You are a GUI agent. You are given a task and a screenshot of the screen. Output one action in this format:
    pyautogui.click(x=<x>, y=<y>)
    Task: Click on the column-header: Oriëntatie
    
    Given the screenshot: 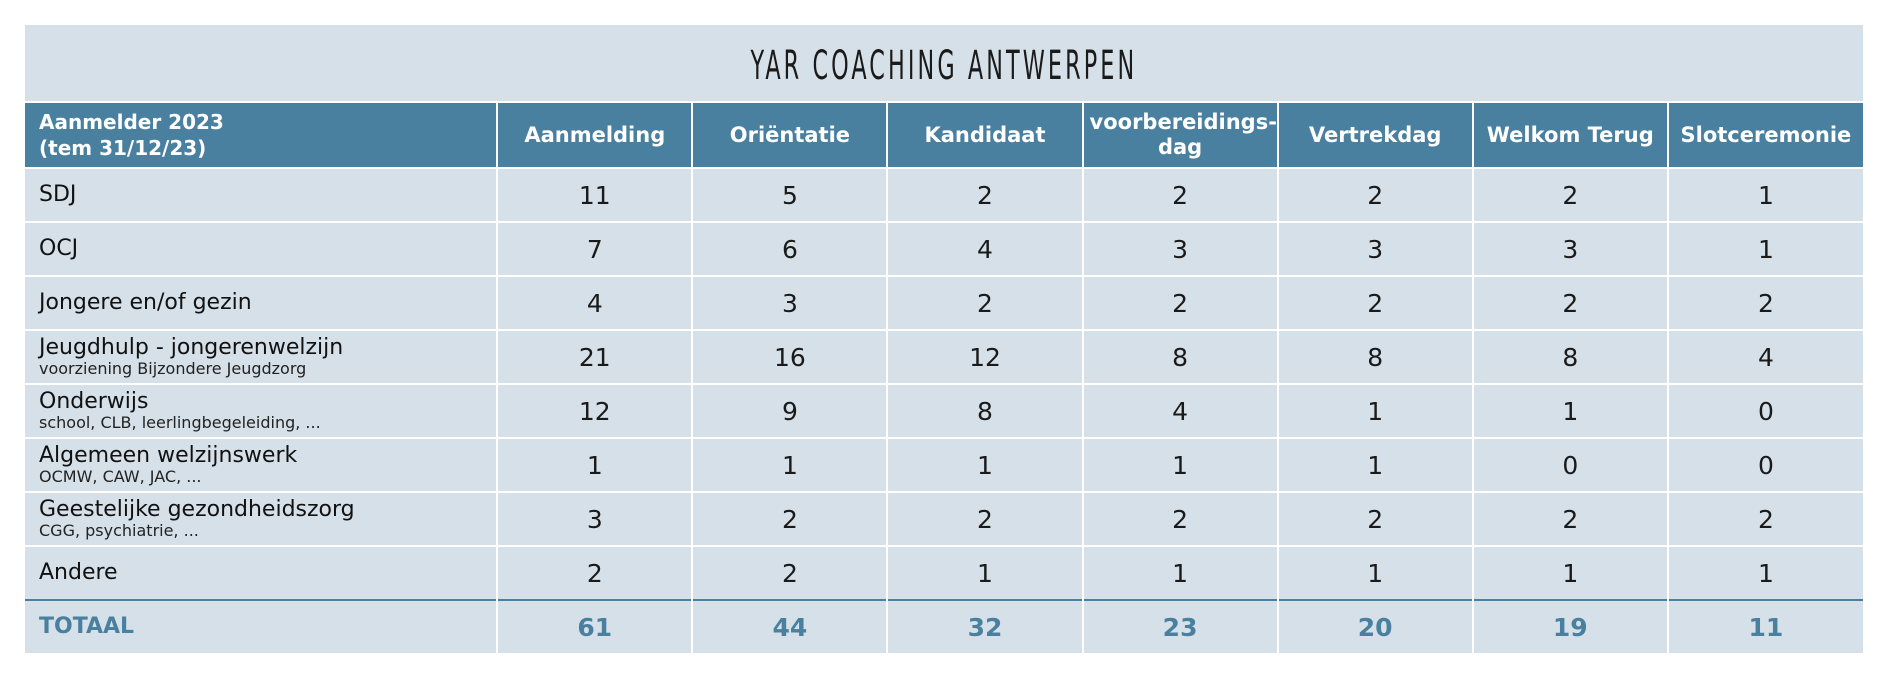 What is the action you would take?
    pyautogui.click(x=790, y=134)
    